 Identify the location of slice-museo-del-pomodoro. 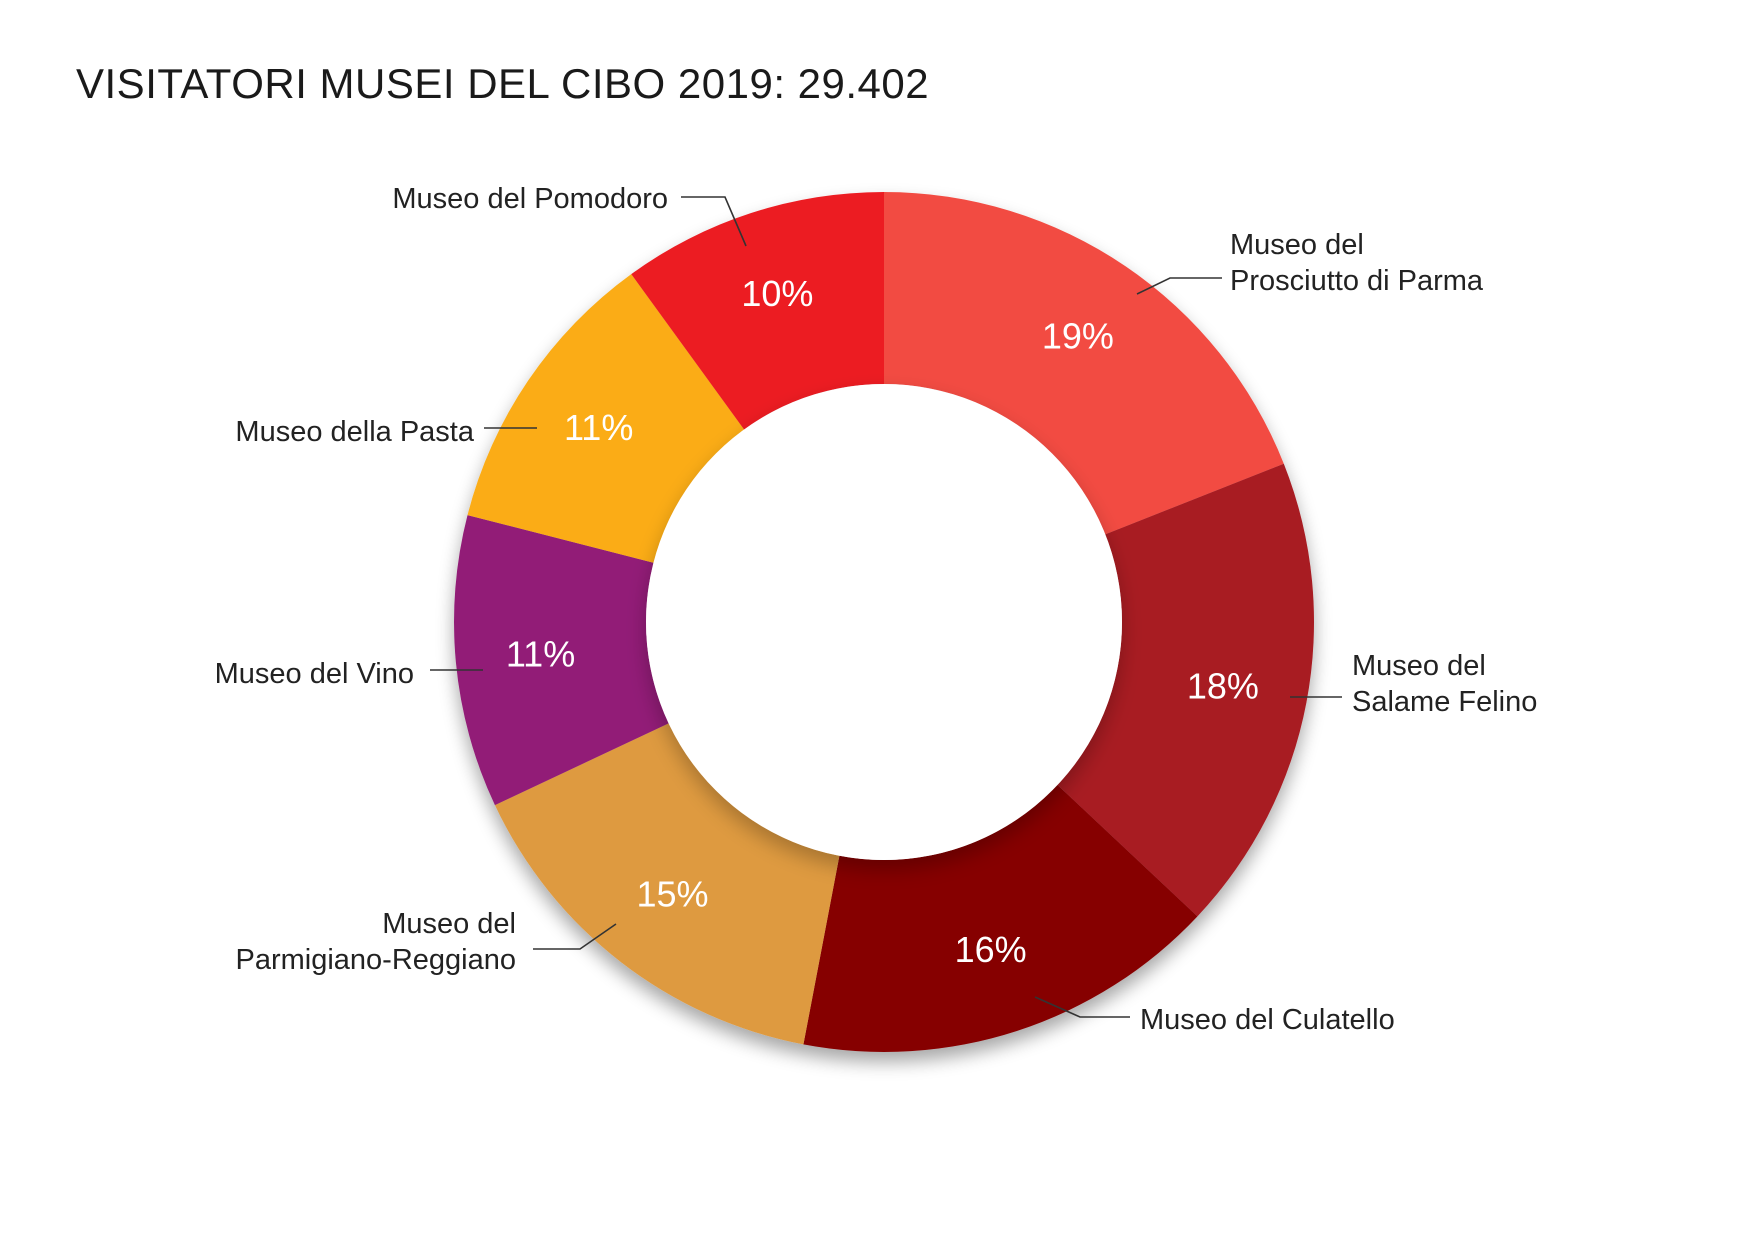
(757, 311).